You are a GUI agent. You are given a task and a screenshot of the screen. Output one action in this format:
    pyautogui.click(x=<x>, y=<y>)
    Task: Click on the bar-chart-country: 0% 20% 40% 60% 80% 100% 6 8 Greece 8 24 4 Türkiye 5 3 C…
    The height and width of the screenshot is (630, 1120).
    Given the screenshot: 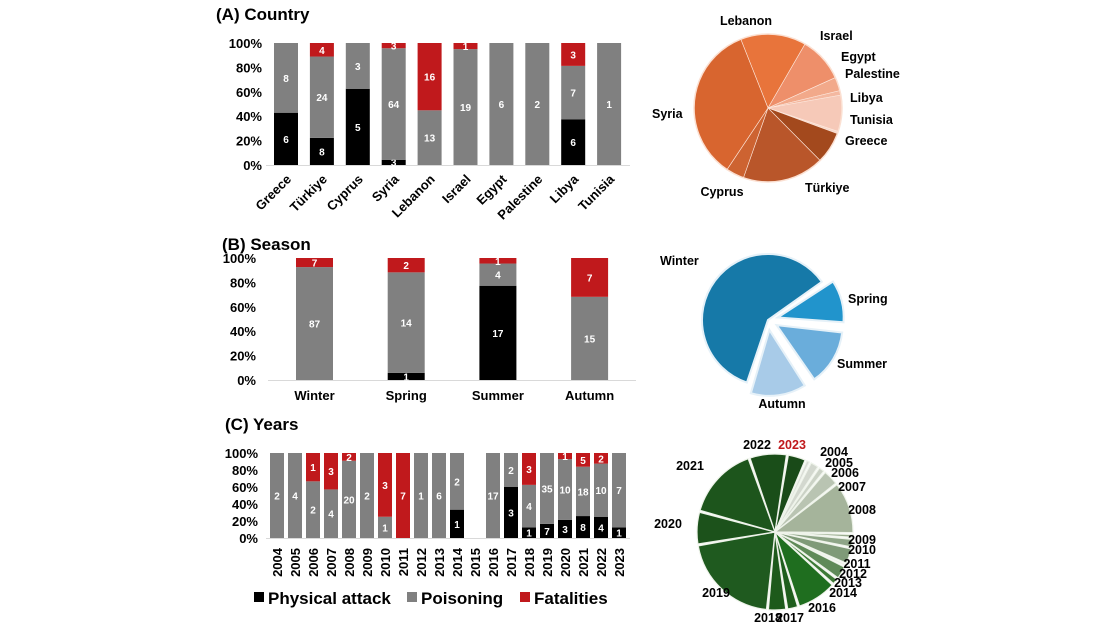 What is the action you would take?
    pyautogui.click(x=429, y=129)
    